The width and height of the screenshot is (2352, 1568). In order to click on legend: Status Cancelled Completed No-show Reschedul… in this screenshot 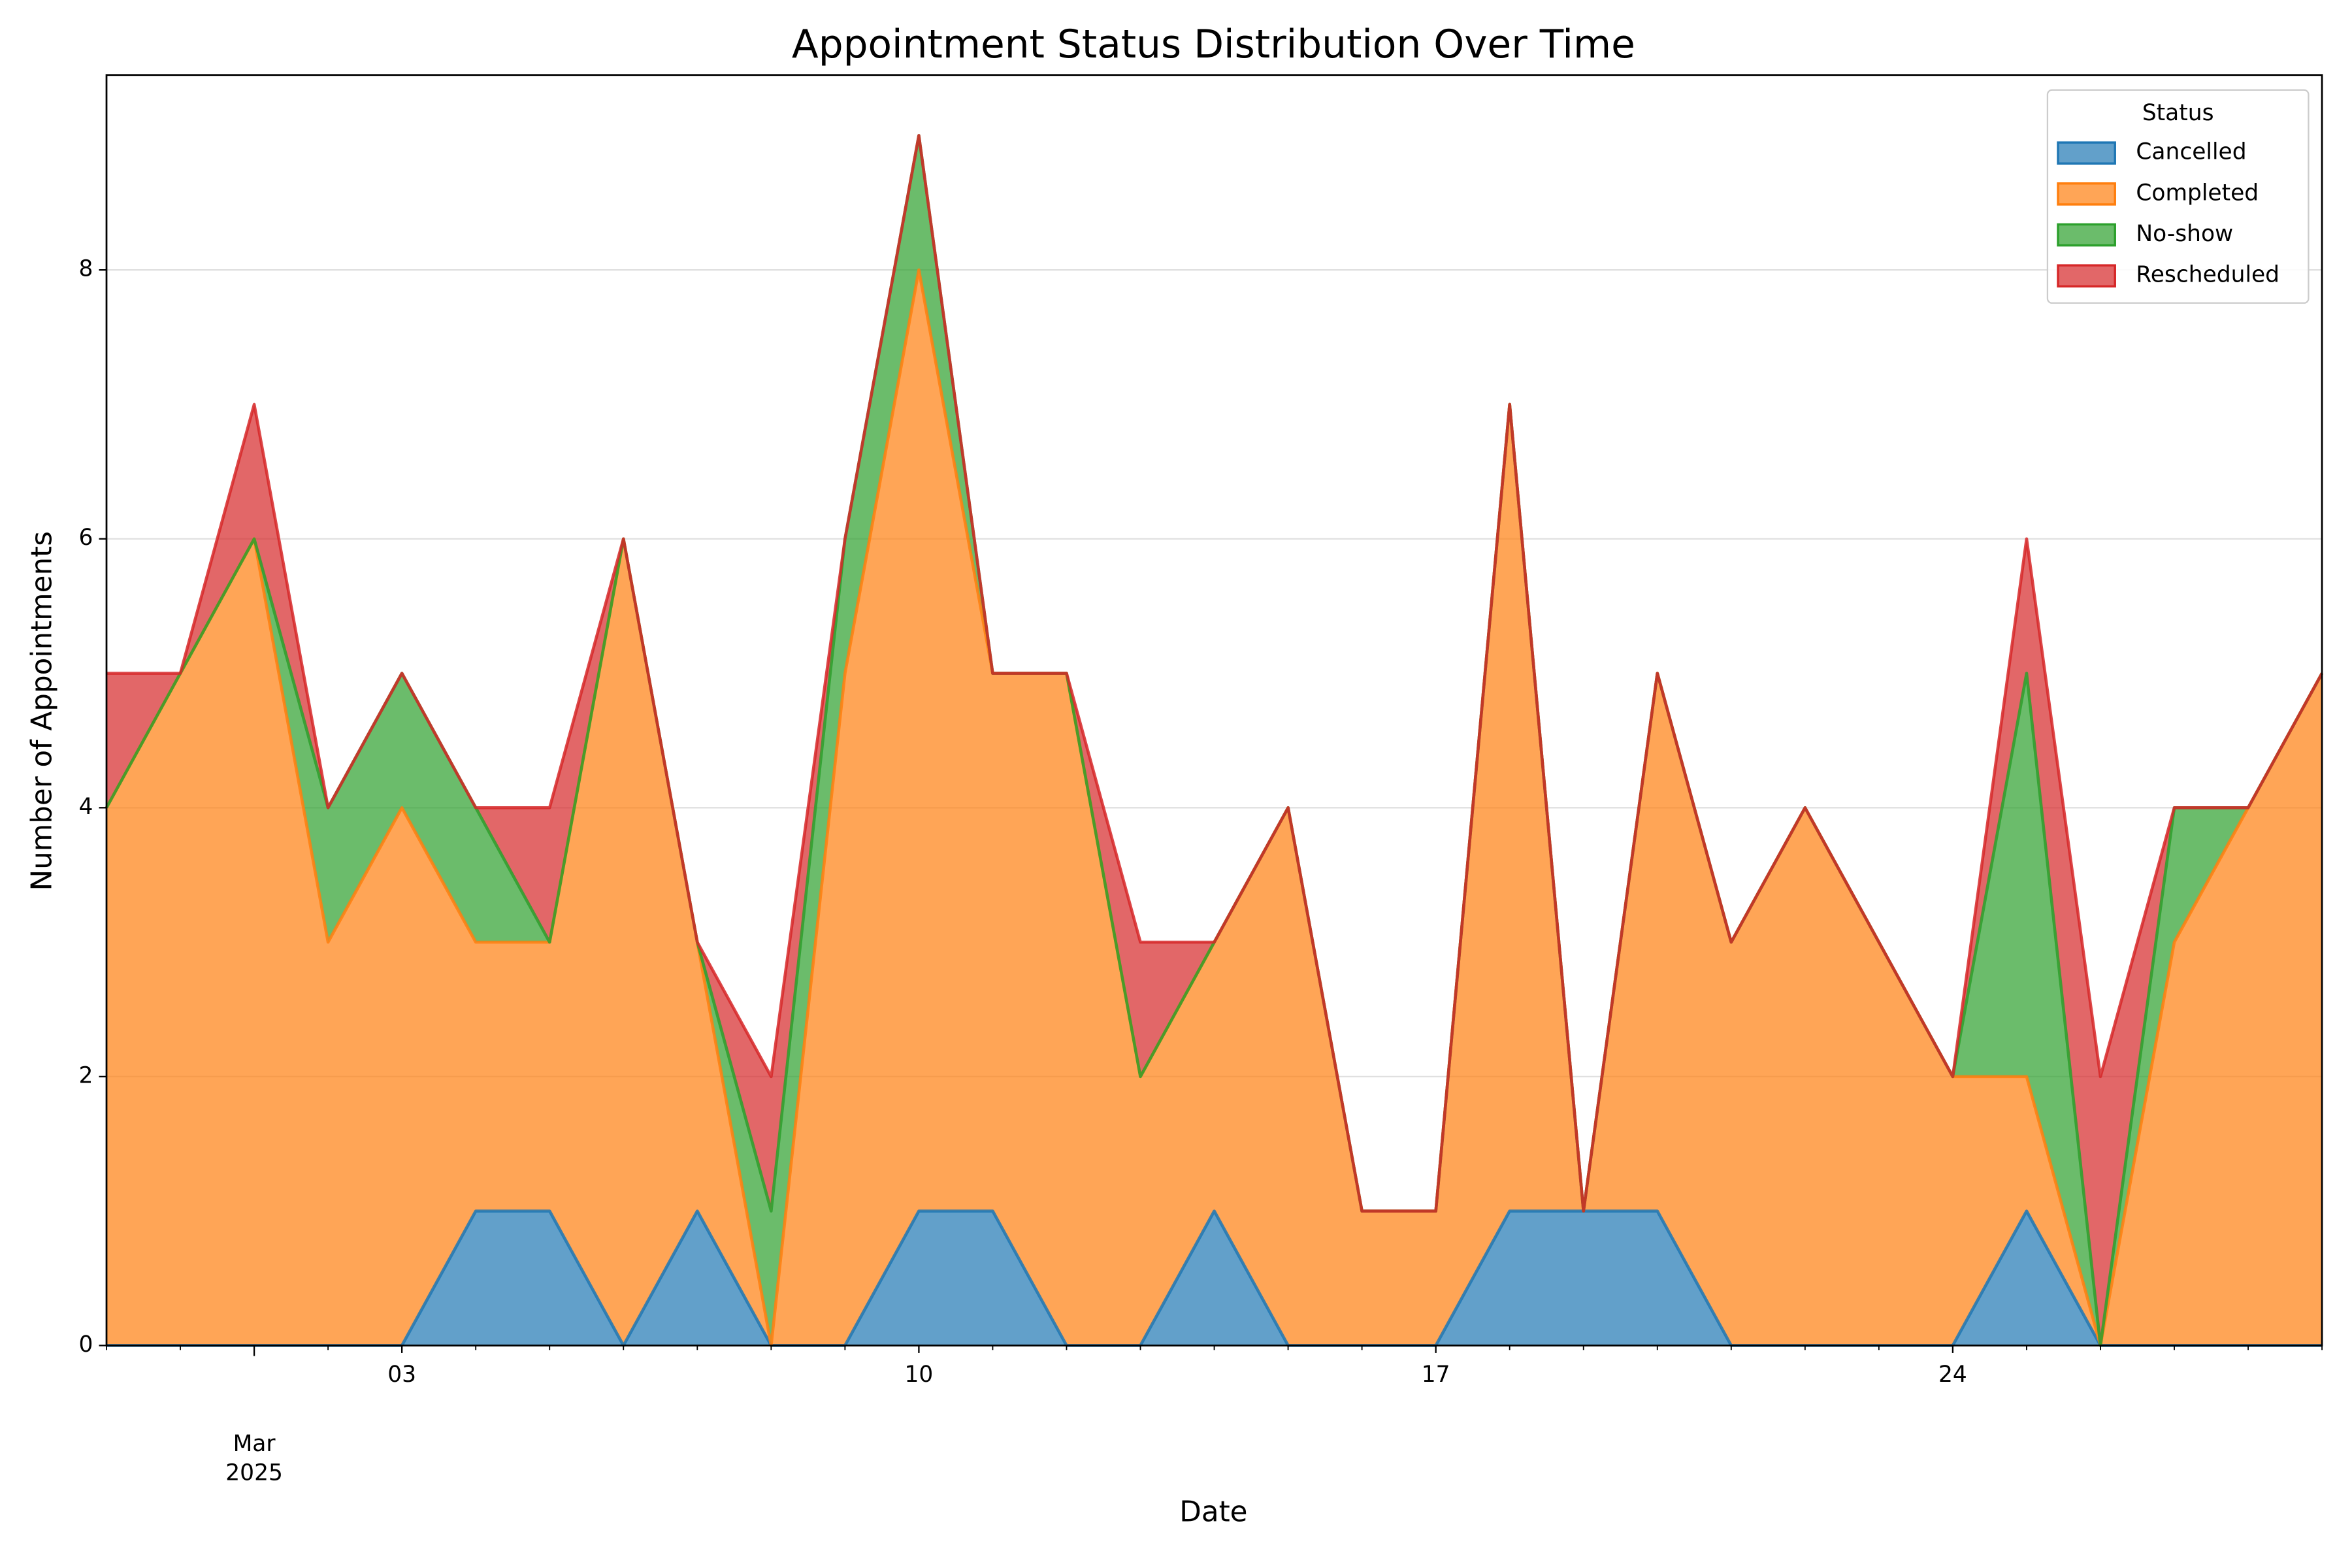, I will do `click(2178, 196)`.